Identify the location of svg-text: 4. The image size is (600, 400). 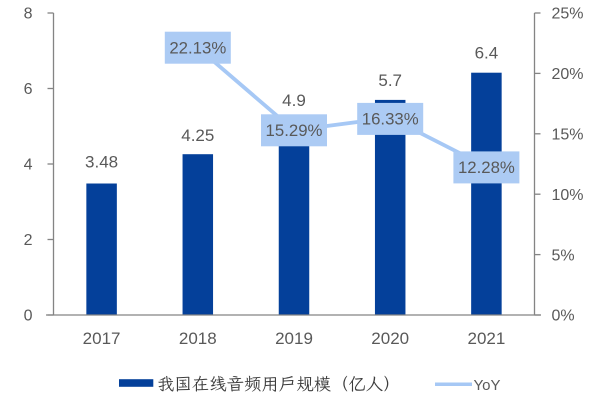
(28, 165).